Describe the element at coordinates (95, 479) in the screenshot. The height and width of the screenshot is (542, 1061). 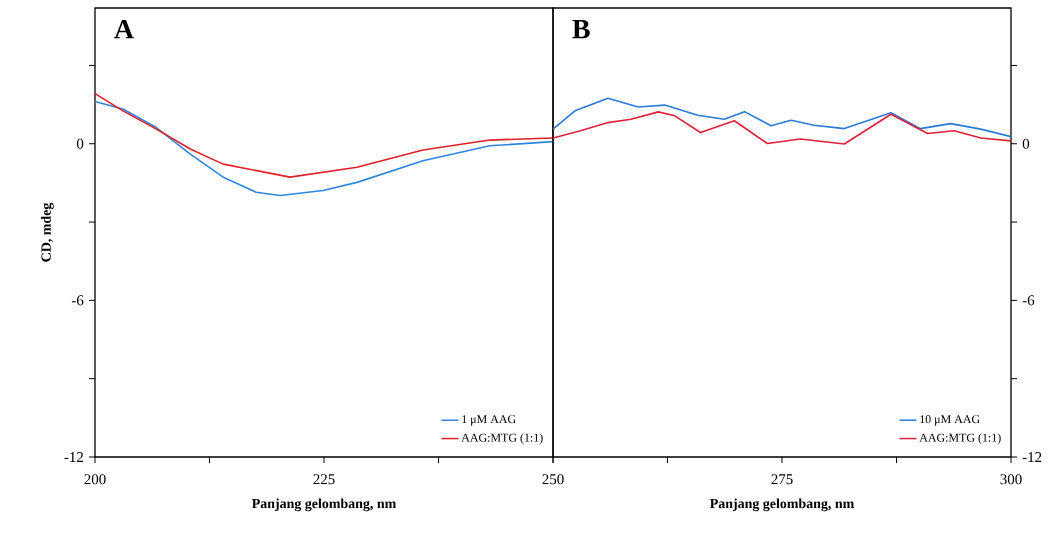
I see `x-tick-label: 200` at that location.